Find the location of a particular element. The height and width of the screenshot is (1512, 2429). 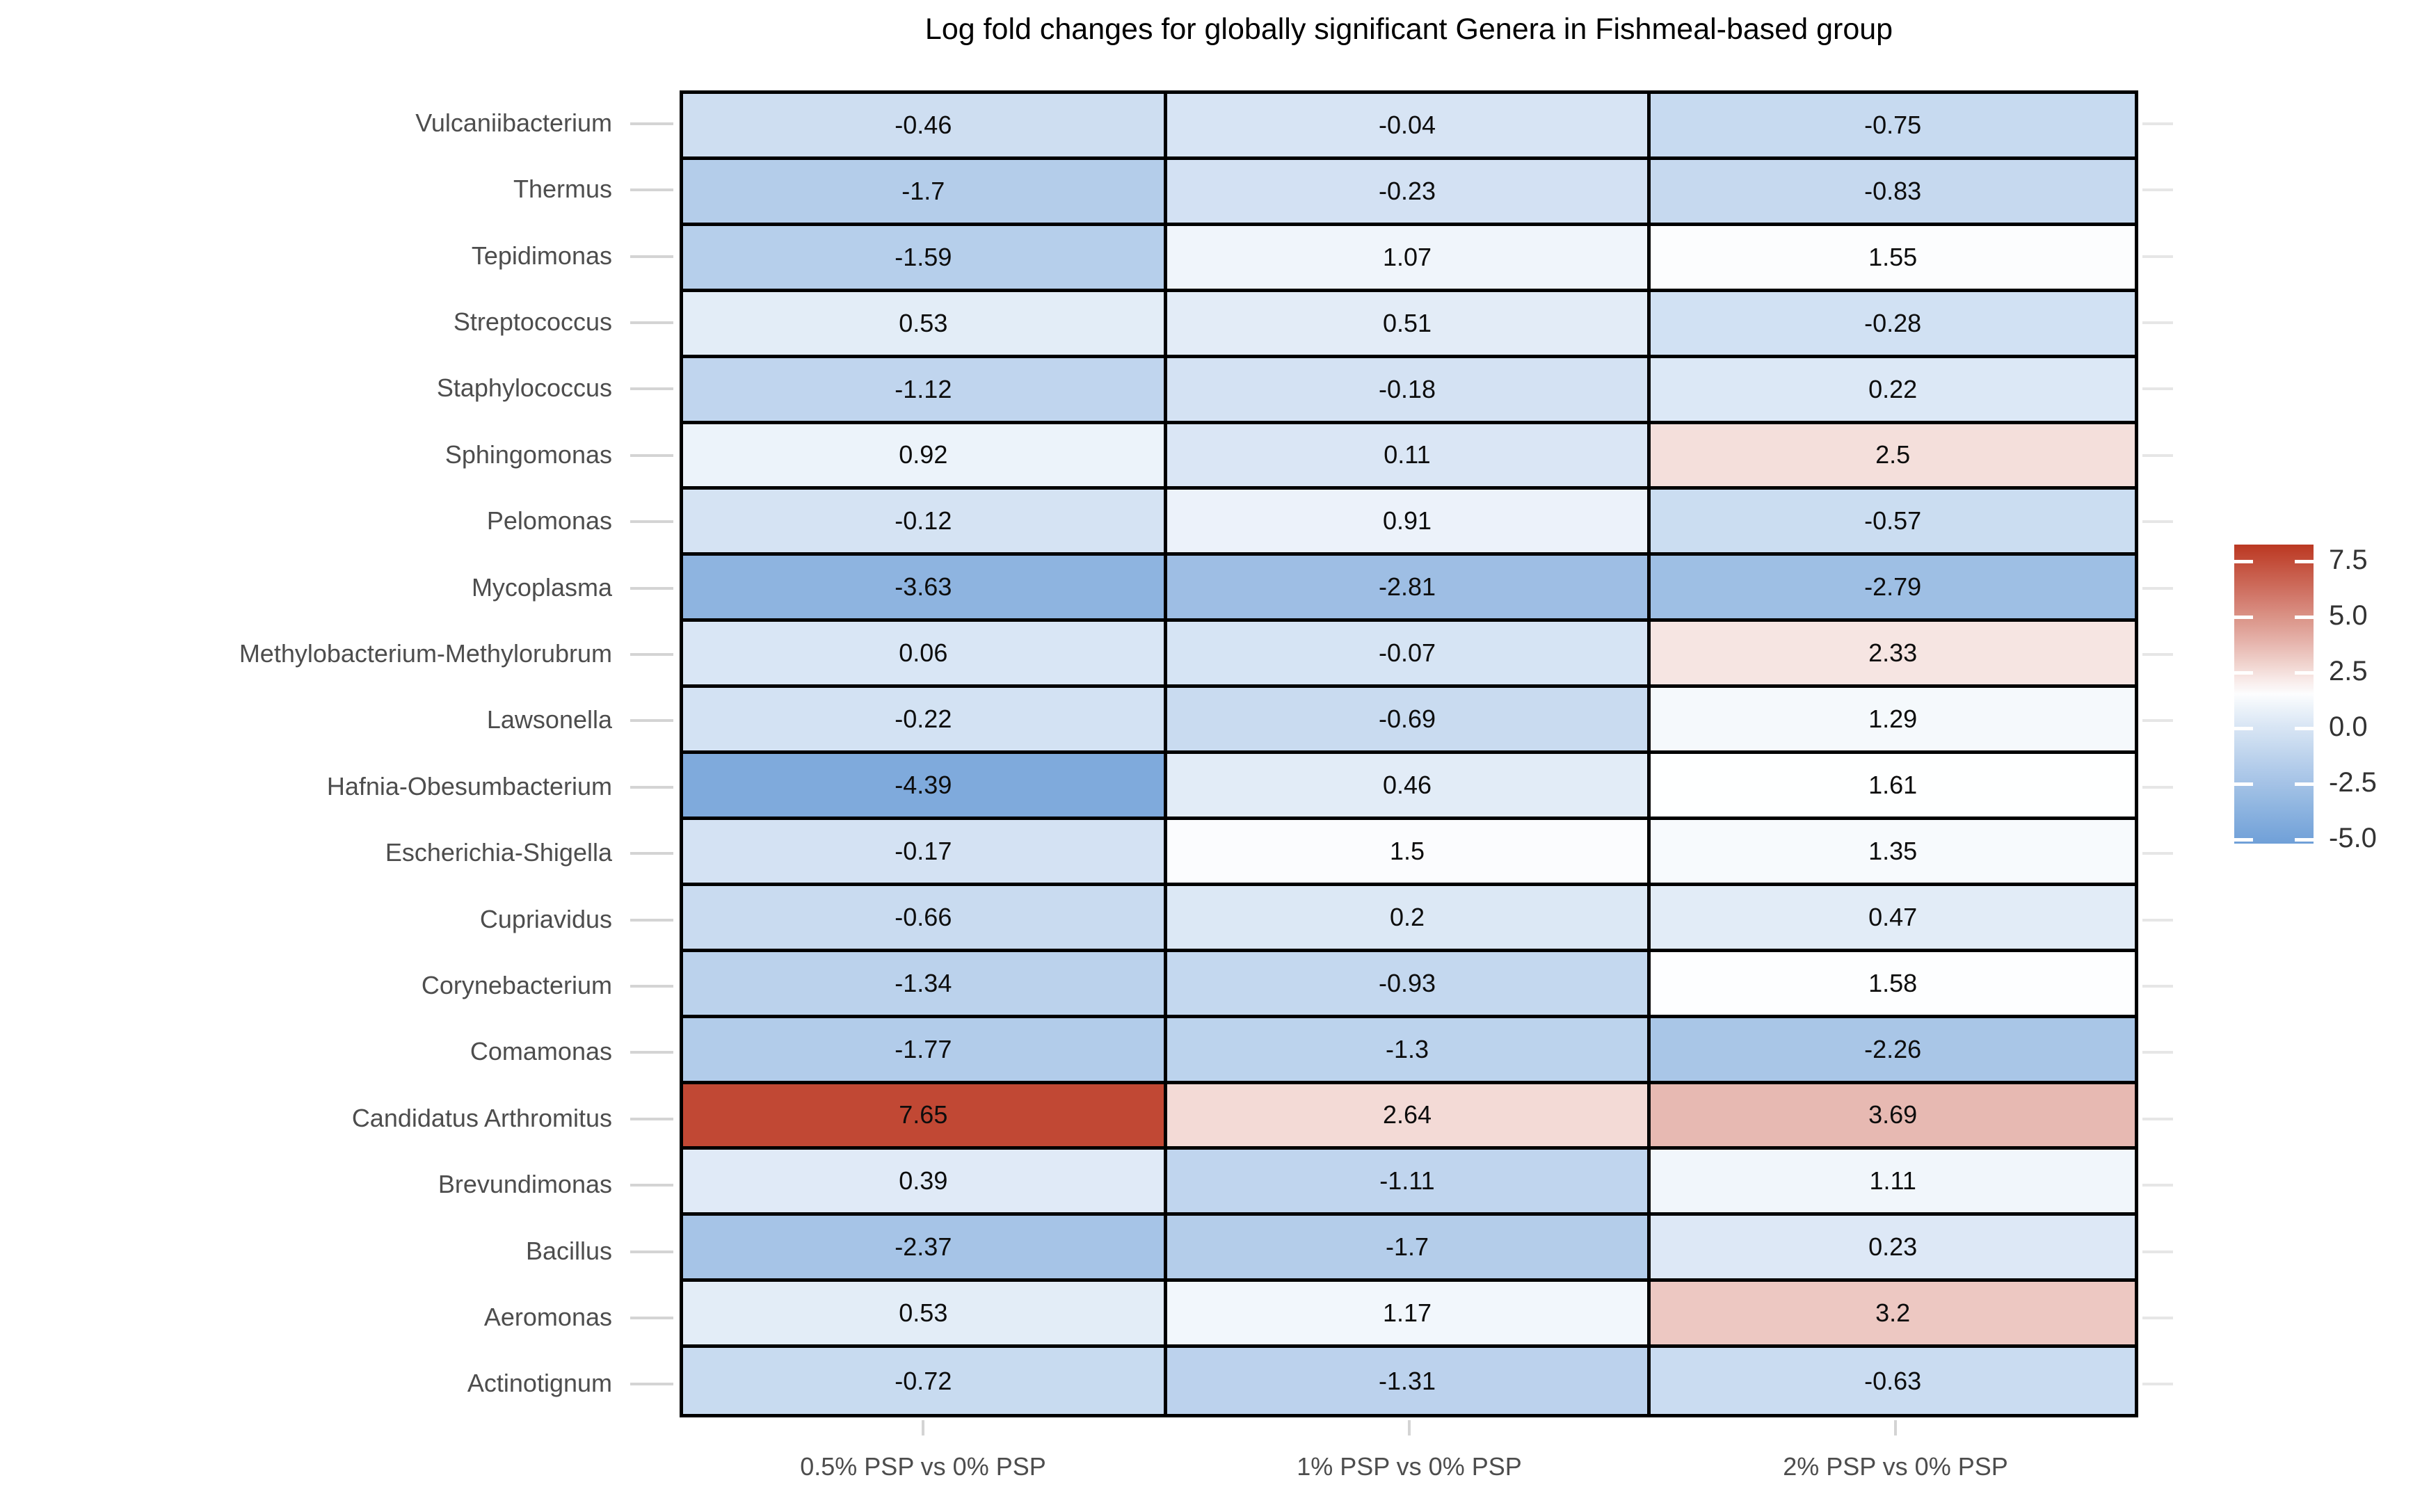

heatmap-cell: -1.77 is located at coordinates (925, 1051).